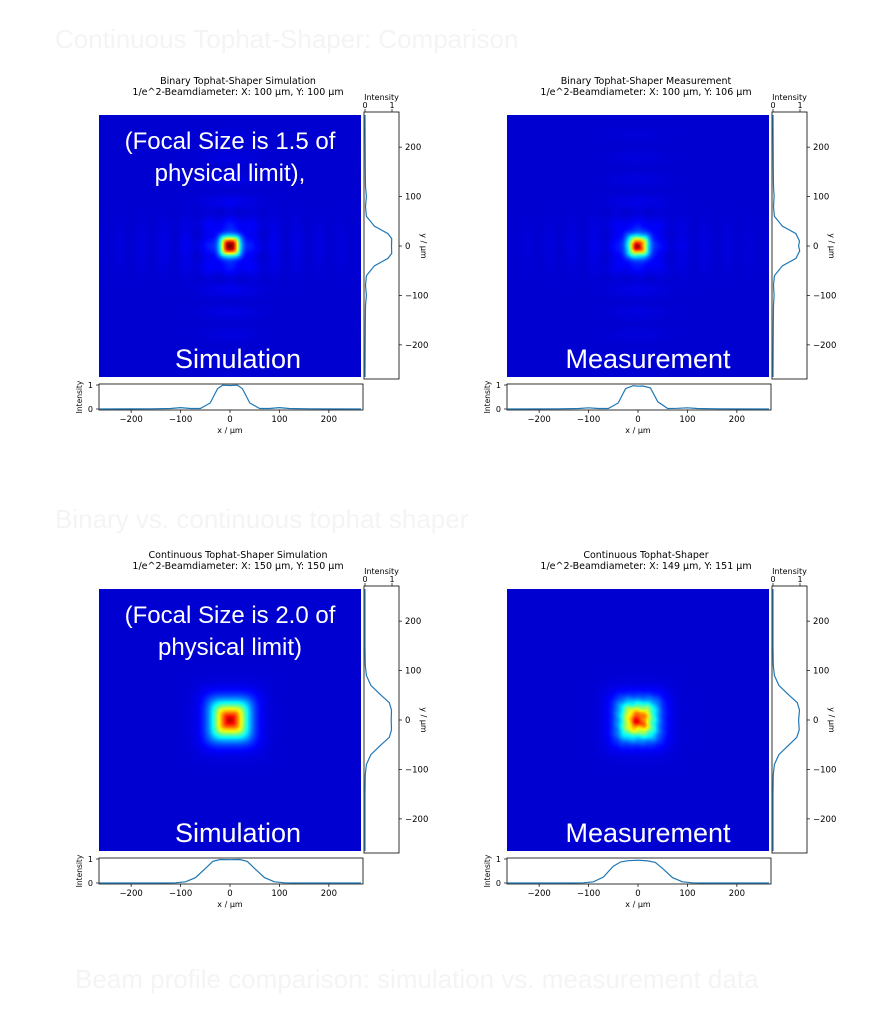 This screenshot has height=1028, width=870. Describe the element at coordinates (423, 720) in the screenshot. I see `y-axis-label: y / μm` at that location.